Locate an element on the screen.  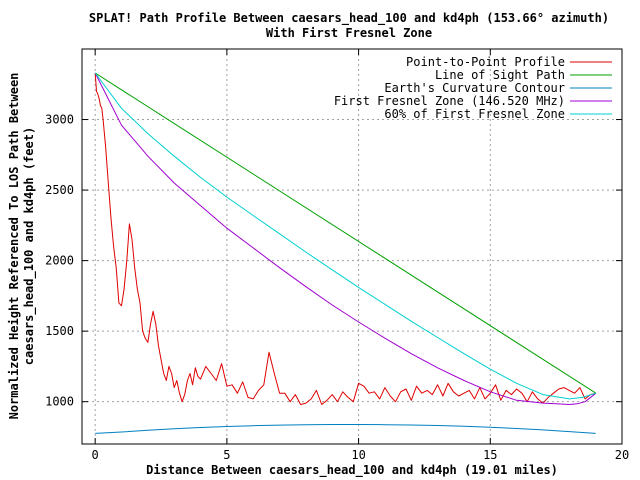
x-tick-label: 15 is located at coordinates (490, 455).